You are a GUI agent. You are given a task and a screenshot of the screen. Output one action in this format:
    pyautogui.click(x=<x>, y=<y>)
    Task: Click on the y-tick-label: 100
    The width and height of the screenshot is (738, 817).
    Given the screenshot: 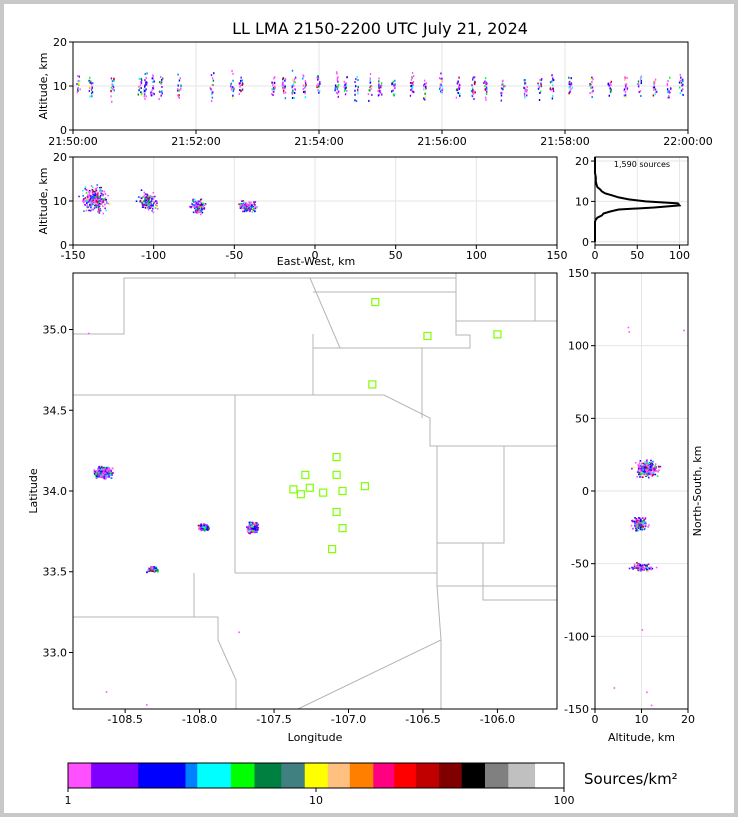 What is the action you would take?
    pyautogui.click(x=578, y=346)
    